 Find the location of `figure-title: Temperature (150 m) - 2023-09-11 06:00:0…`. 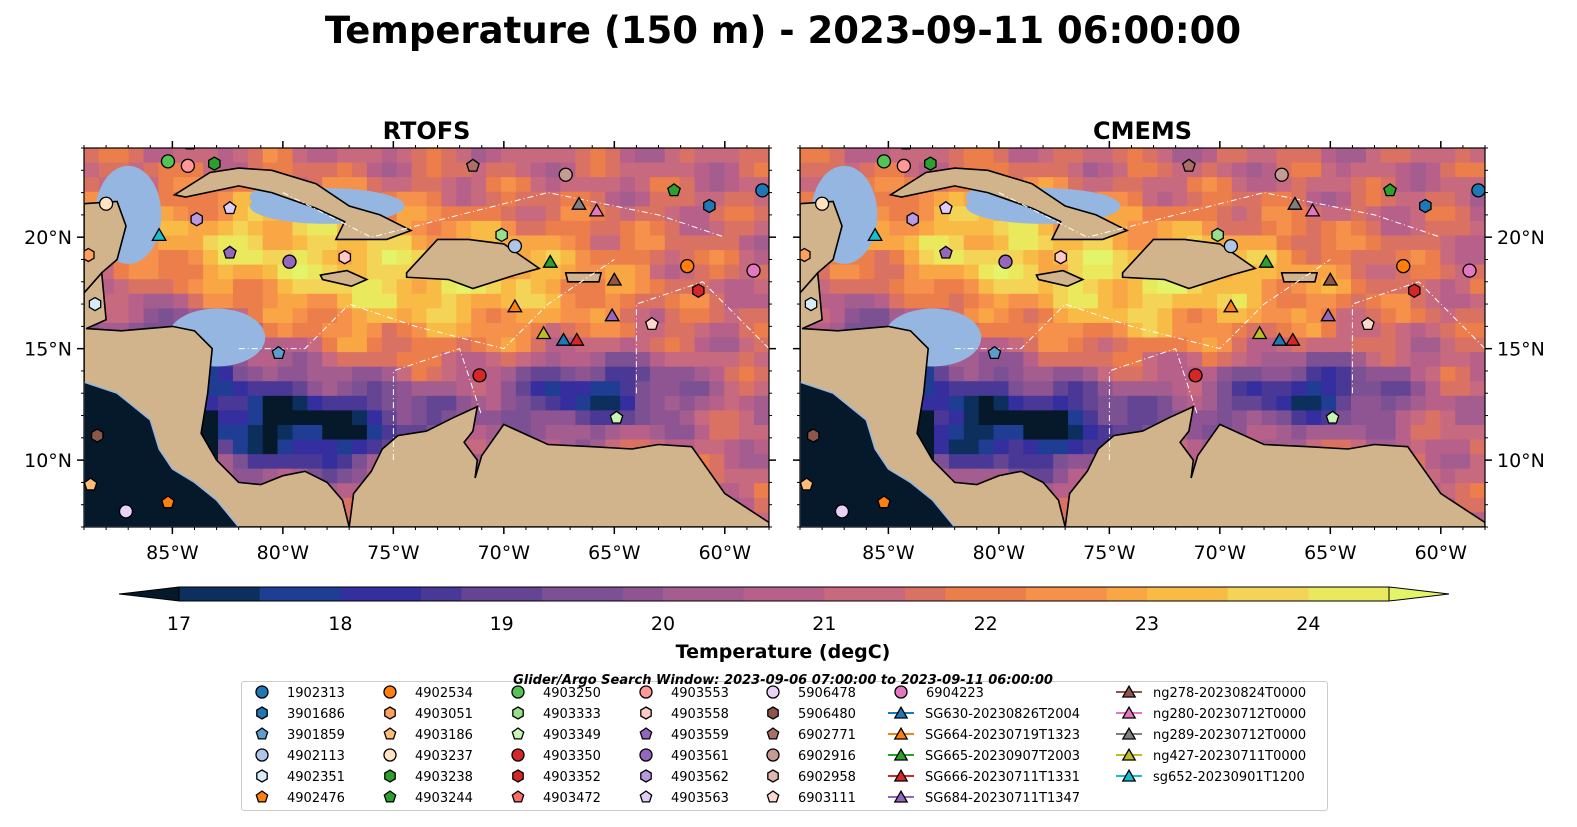

figure-title: Temperature (150 m) - 2023-09-11 06:00:0… is located at coordinates (783, 30).